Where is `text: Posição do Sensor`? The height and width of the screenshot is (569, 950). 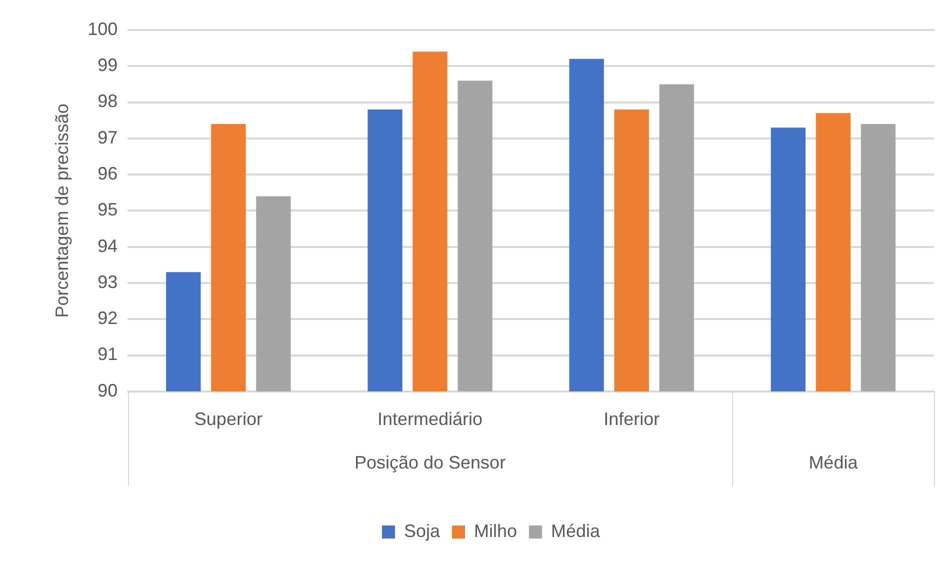 text: Posição do Sensor is located at coordinates (430, 462).